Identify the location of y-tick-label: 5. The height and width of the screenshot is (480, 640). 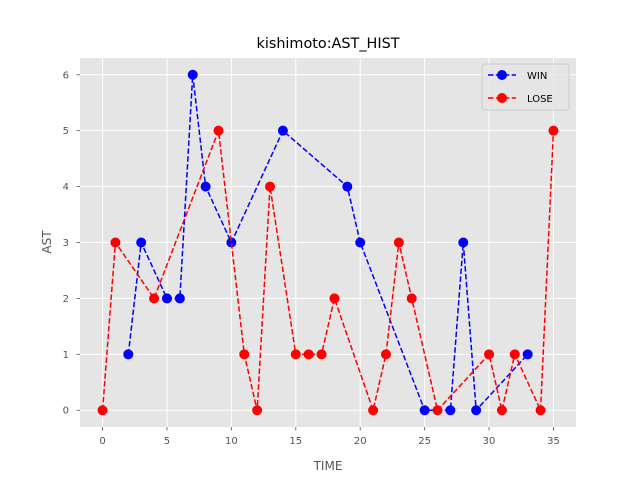
(66, 131).